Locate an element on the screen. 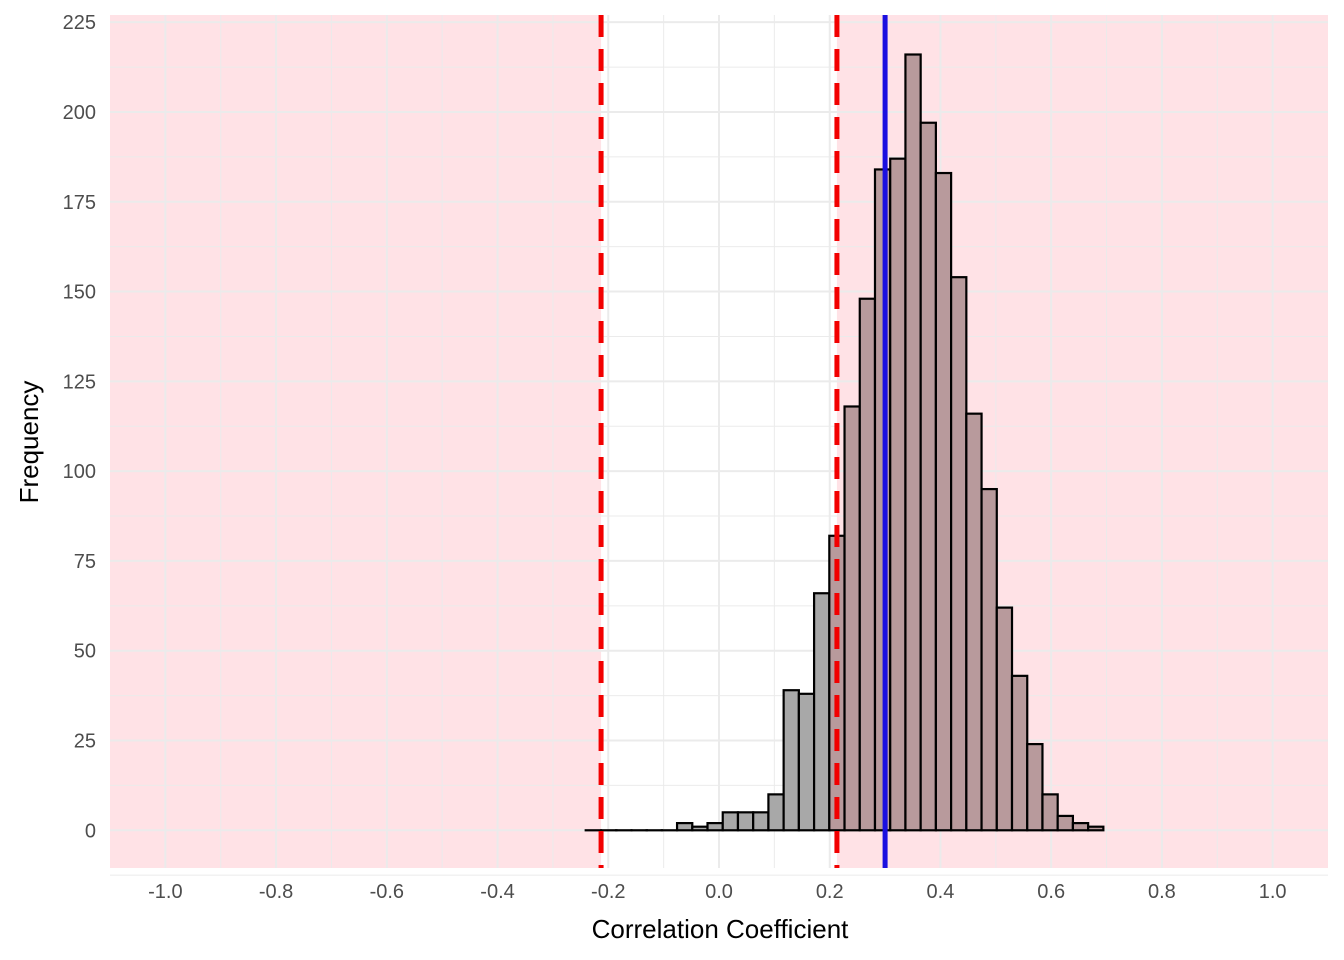  y-tick-label: 0 is located at coordinates (90, 831).